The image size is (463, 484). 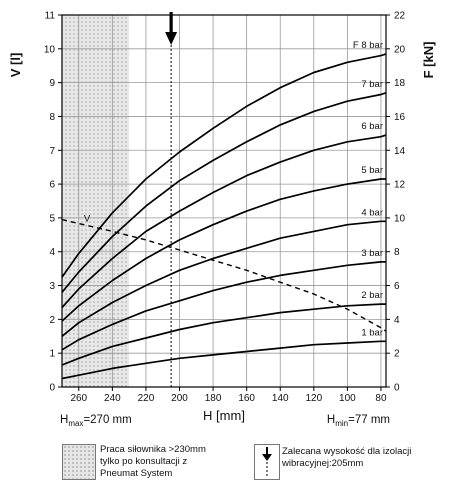 I want to click on series-label-4: 5 bar, so click(x=372, y=170).